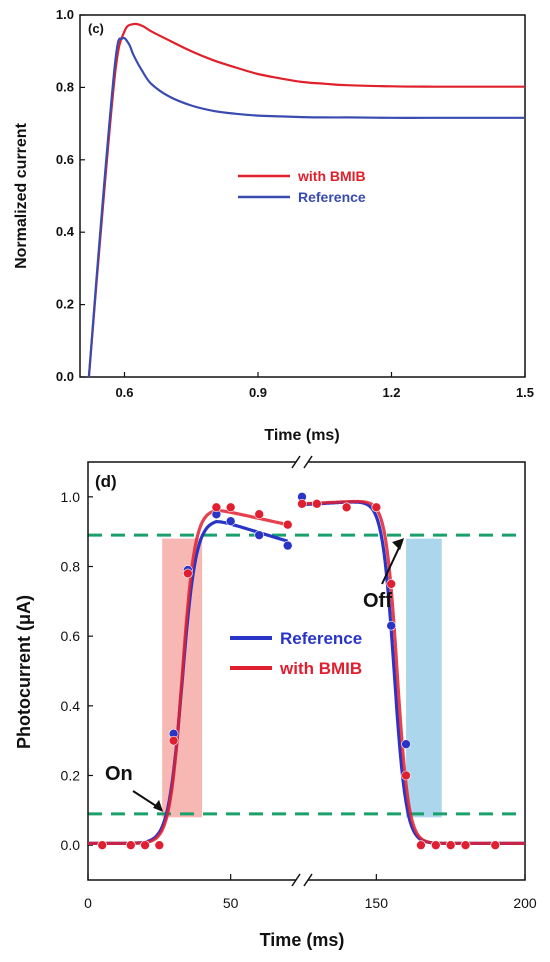  Describe the element at coordinates (71, 706) in the screenshot. I see `panel-d-y-tick-label: 0.4` at that location.